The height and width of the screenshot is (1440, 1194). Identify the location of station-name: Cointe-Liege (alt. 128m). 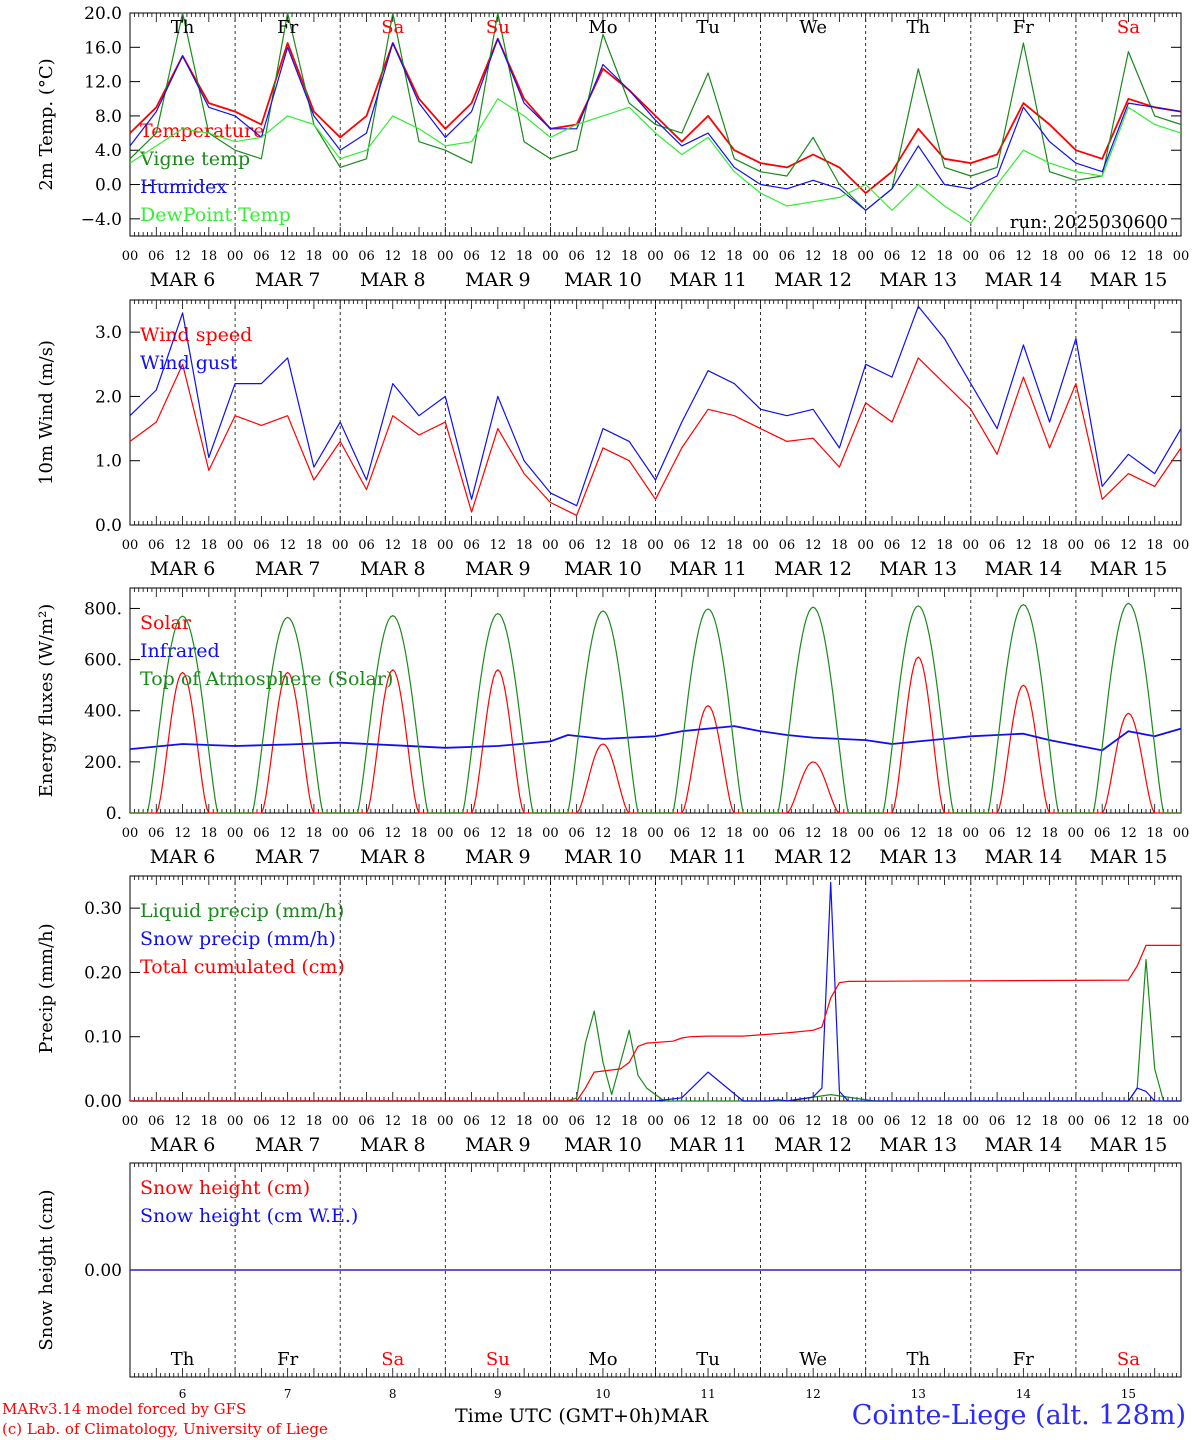
(1018, 1415).